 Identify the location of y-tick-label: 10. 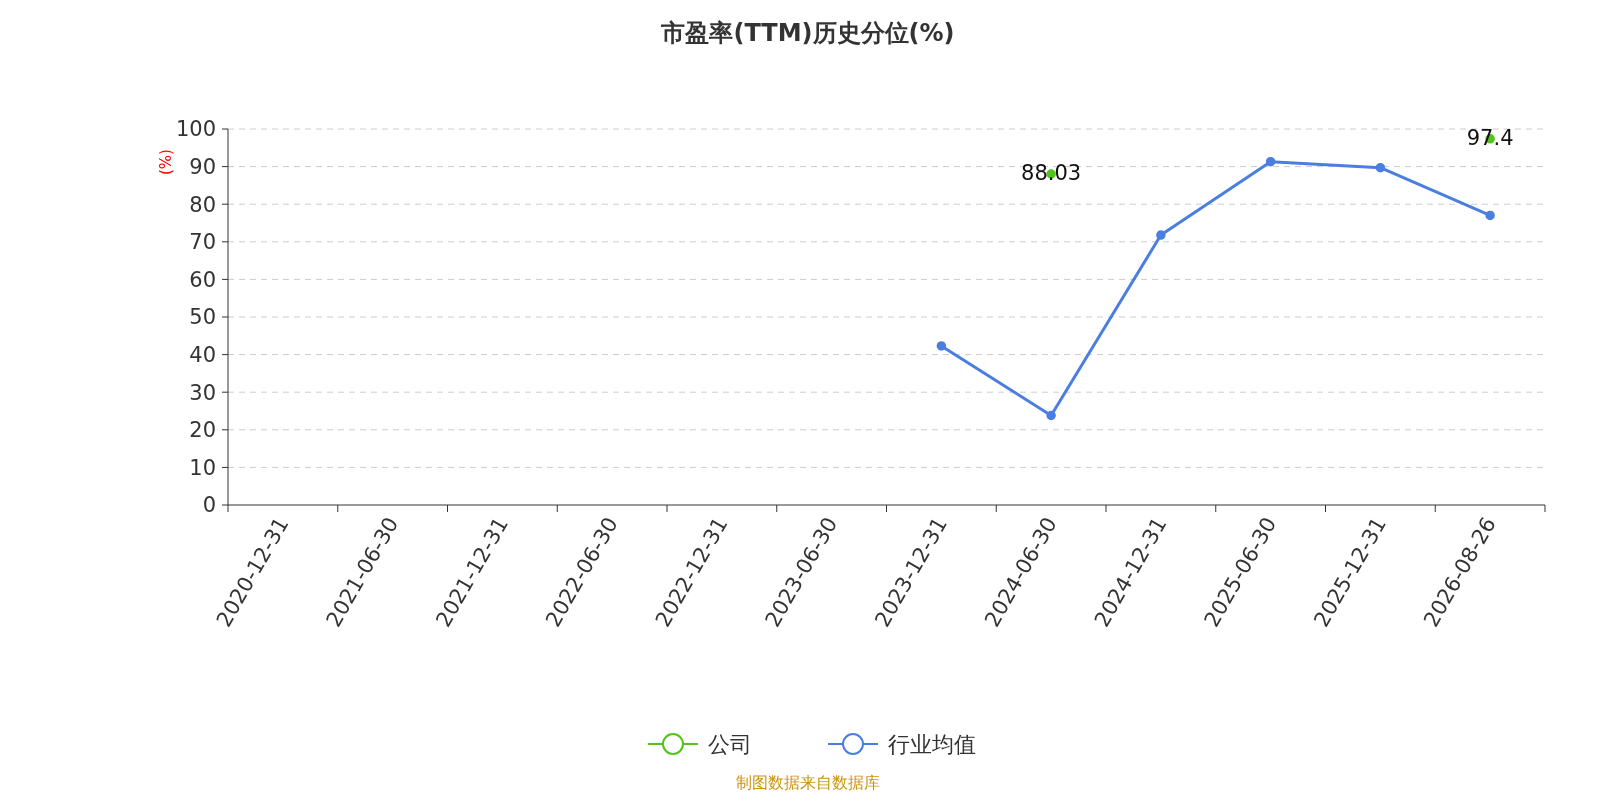
(202, 467).